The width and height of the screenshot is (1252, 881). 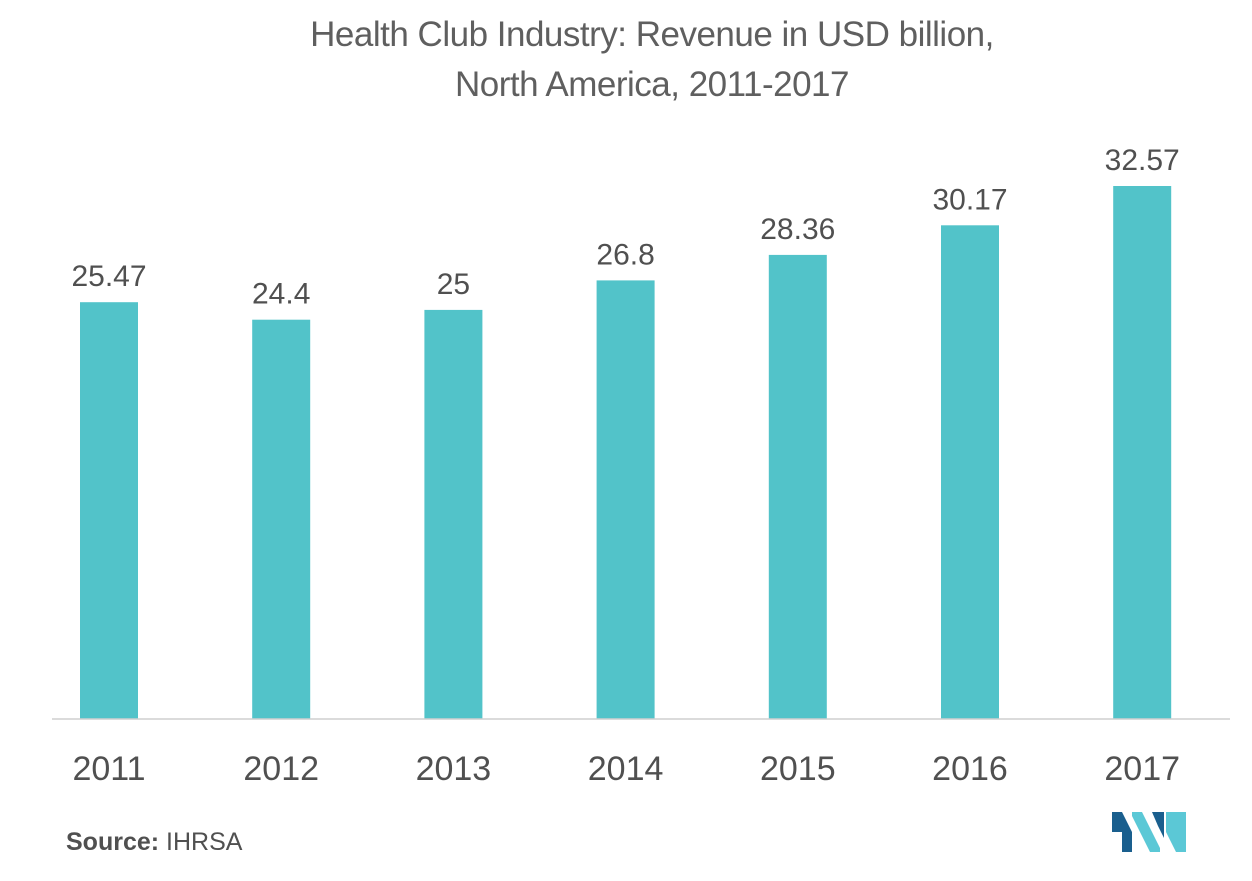 I want to click on mordor-intelligence-logo-icon, so click(x=1149, y=832).